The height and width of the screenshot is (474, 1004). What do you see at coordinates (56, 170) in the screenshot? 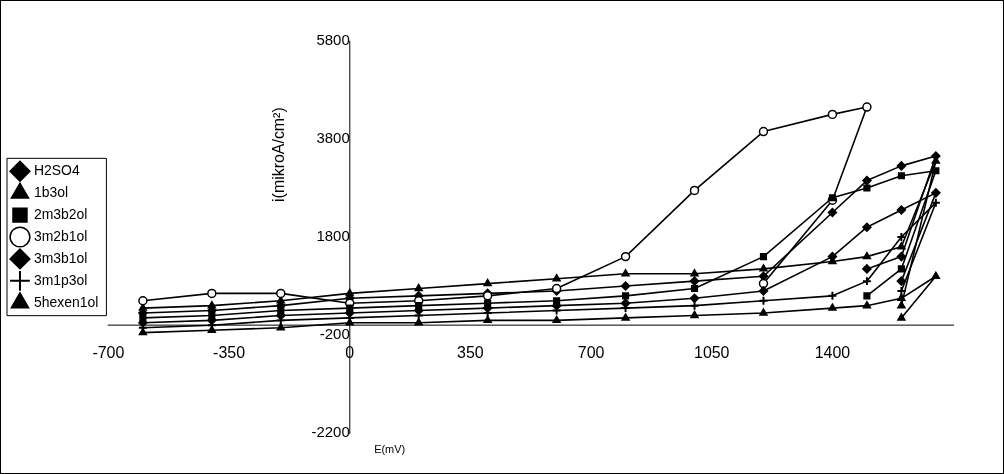
I see `legend-label: H2SO4` at bounding box center [56, 170].